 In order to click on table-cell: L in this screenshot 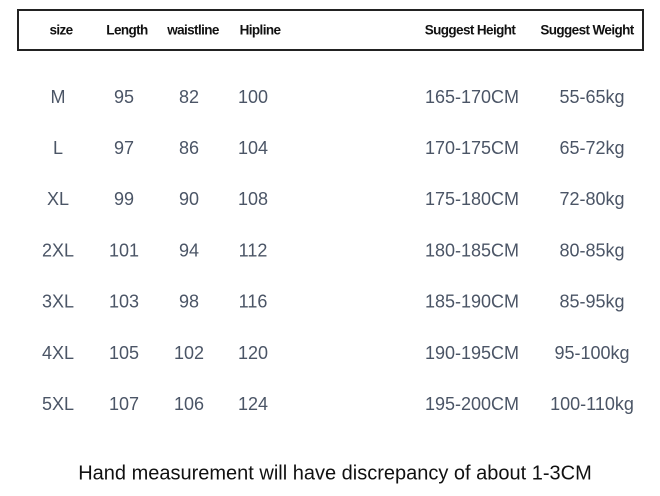, I will do `click(58, 148)`.